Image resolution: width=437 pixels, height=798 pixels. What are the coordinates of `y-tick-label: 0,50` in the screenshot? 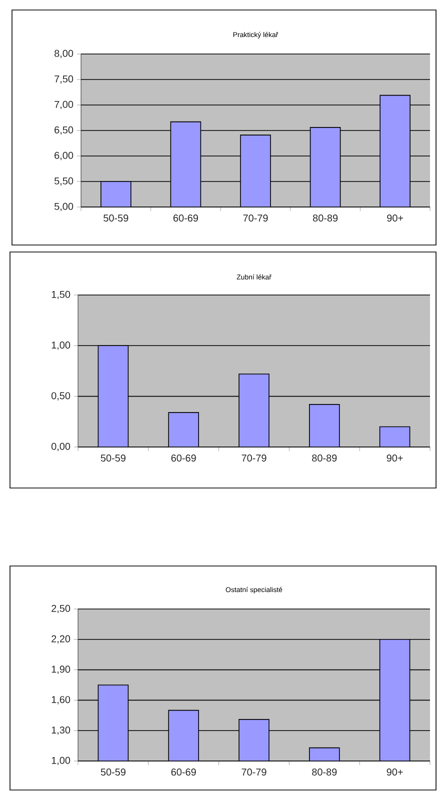 It's located at (60, 396).